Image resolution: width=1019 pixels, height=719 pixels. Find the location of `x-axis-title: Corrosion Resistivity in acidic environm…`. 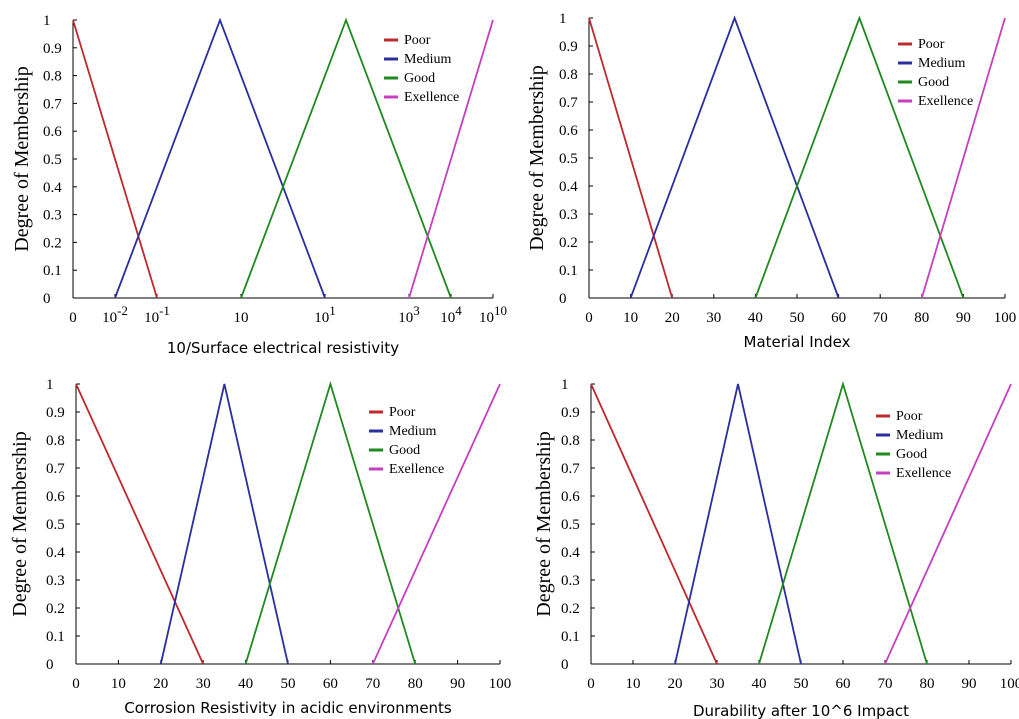

x-axis-title: Corrosion Resistivity in acidic environm… is located at coordinates (288, 708).